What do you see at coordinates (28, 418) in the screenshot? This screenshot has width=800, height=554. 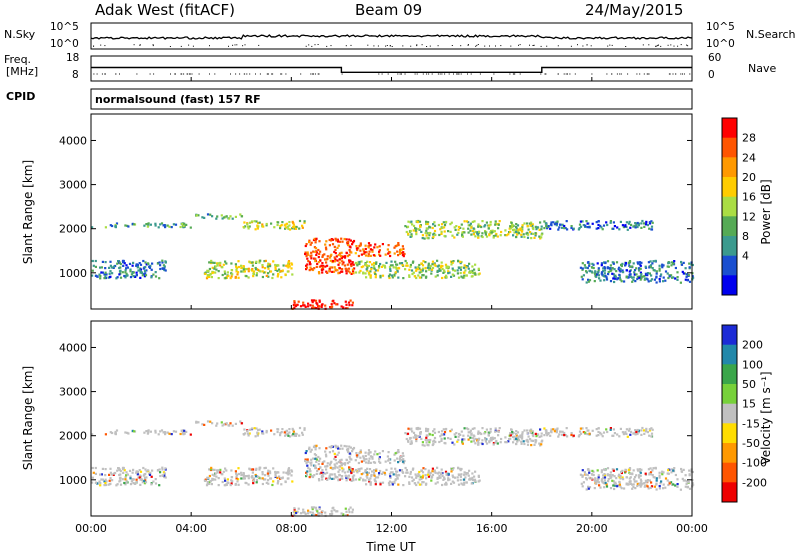 I see `velocity-y-label: Slant Range [km]` at bounding box center [28, 418].